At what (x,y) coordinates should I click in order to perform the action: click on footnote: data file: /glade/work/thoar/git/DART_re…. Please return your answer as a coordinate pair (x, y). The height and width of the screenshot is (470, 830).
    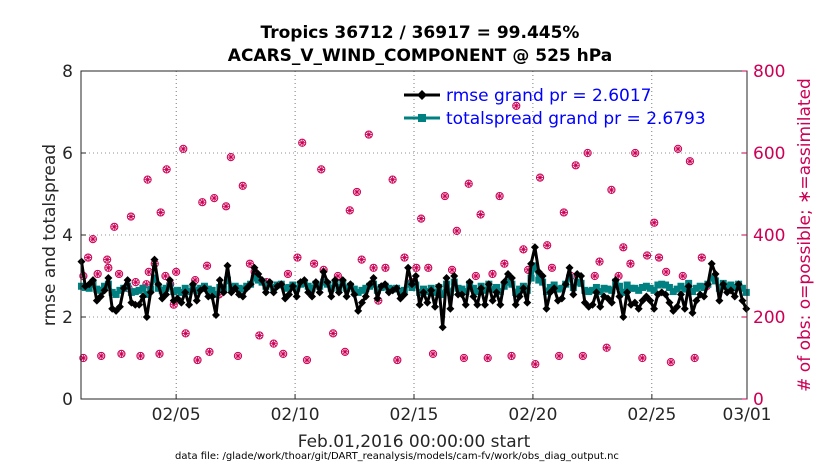
    Looking at the image, I should click on (397, 456).